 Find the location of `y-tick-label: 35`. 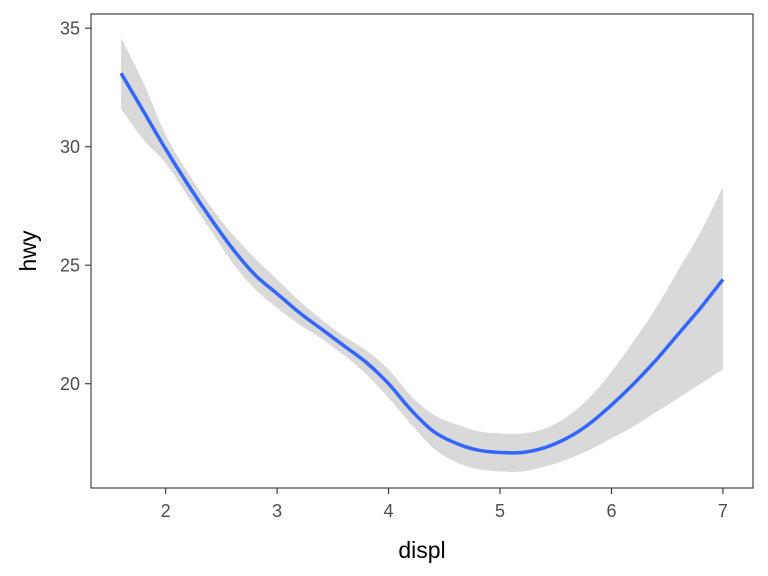

y-tick-label: 35 is located at coordinates (70, 29).